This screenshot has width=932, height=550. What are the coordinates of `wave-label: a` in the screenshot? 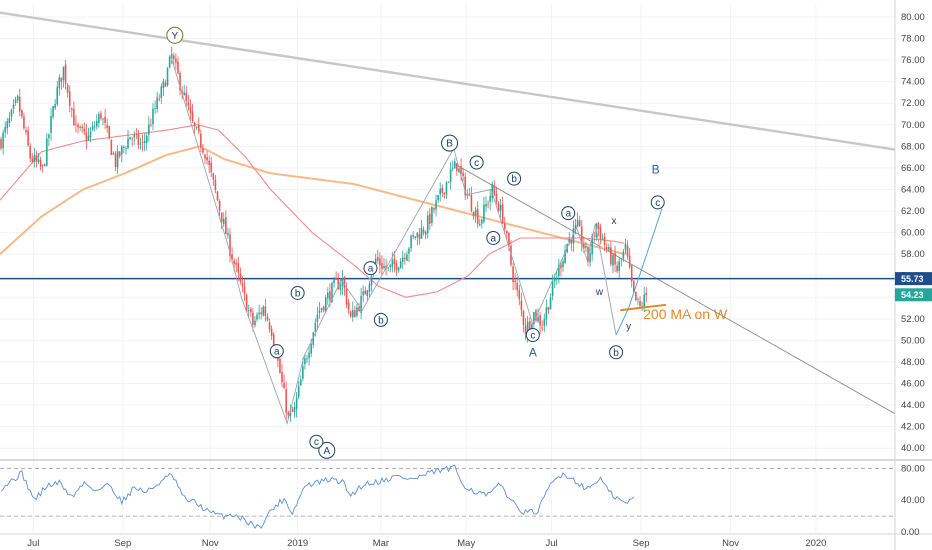 It's located at (277, 352).